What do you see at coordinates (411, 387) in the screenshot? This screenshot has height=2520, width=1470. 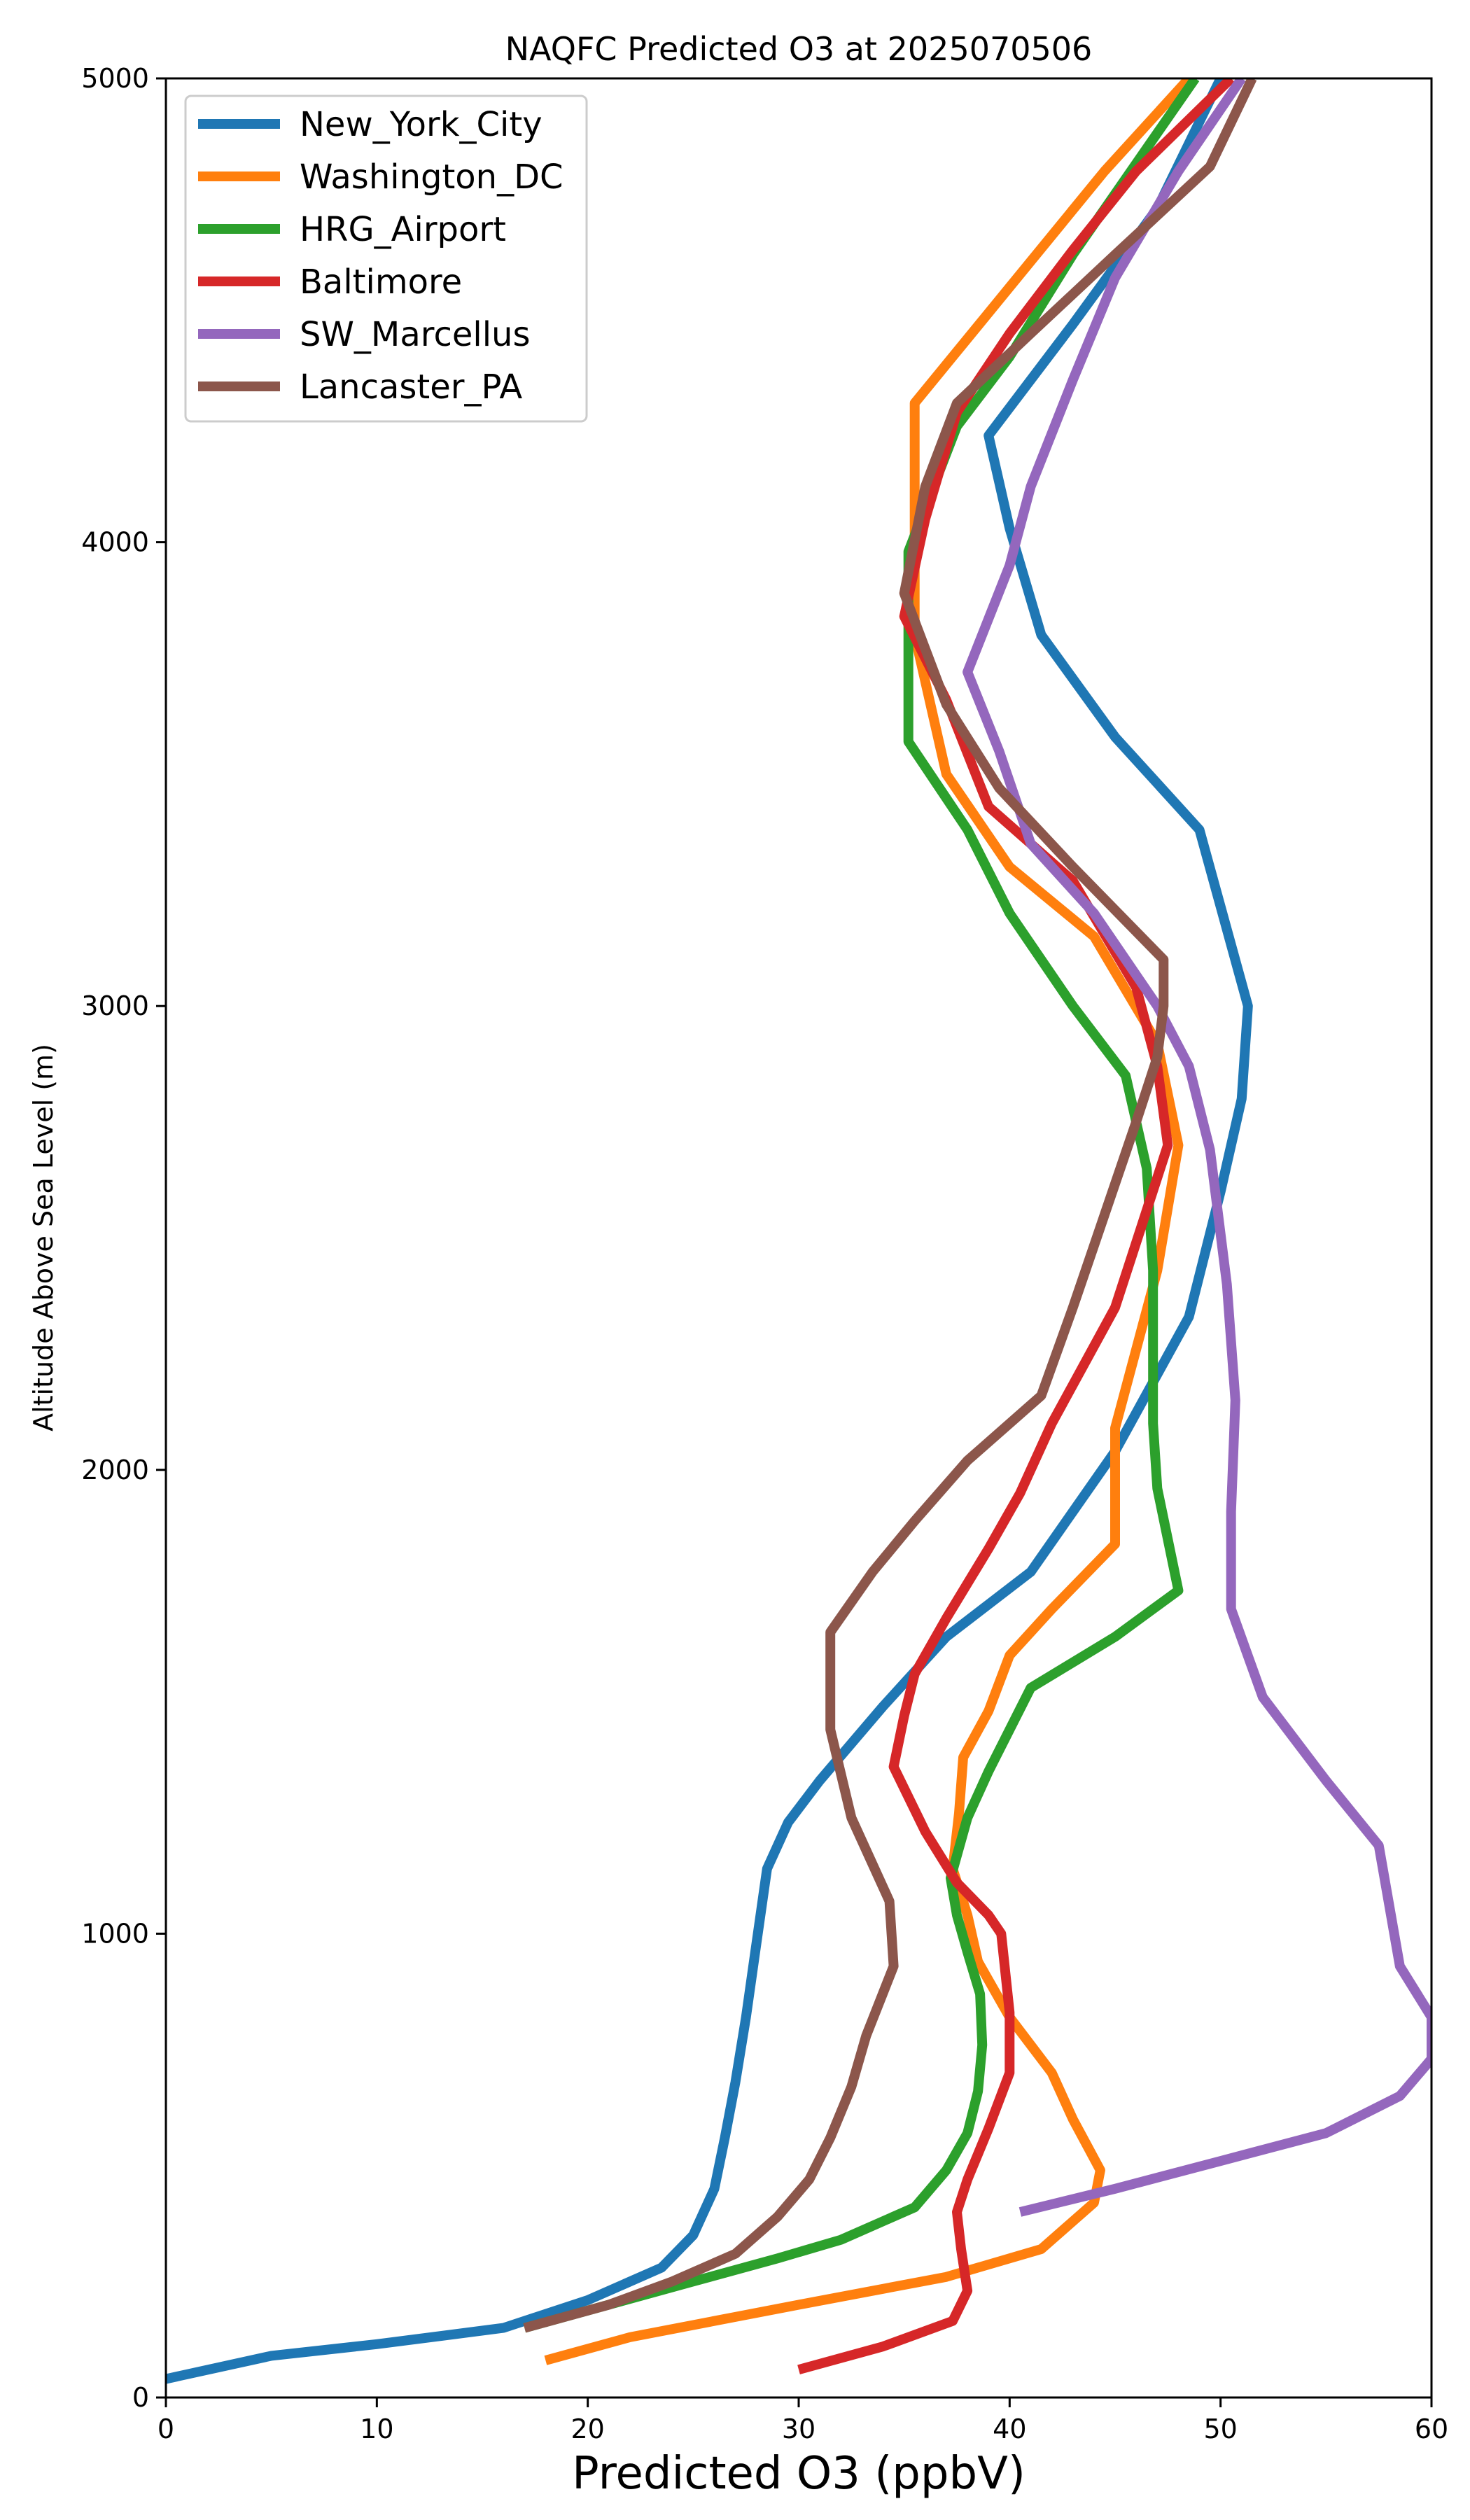 I see `legend-label: Lancaster_PA` at bounding box center [411, 387].